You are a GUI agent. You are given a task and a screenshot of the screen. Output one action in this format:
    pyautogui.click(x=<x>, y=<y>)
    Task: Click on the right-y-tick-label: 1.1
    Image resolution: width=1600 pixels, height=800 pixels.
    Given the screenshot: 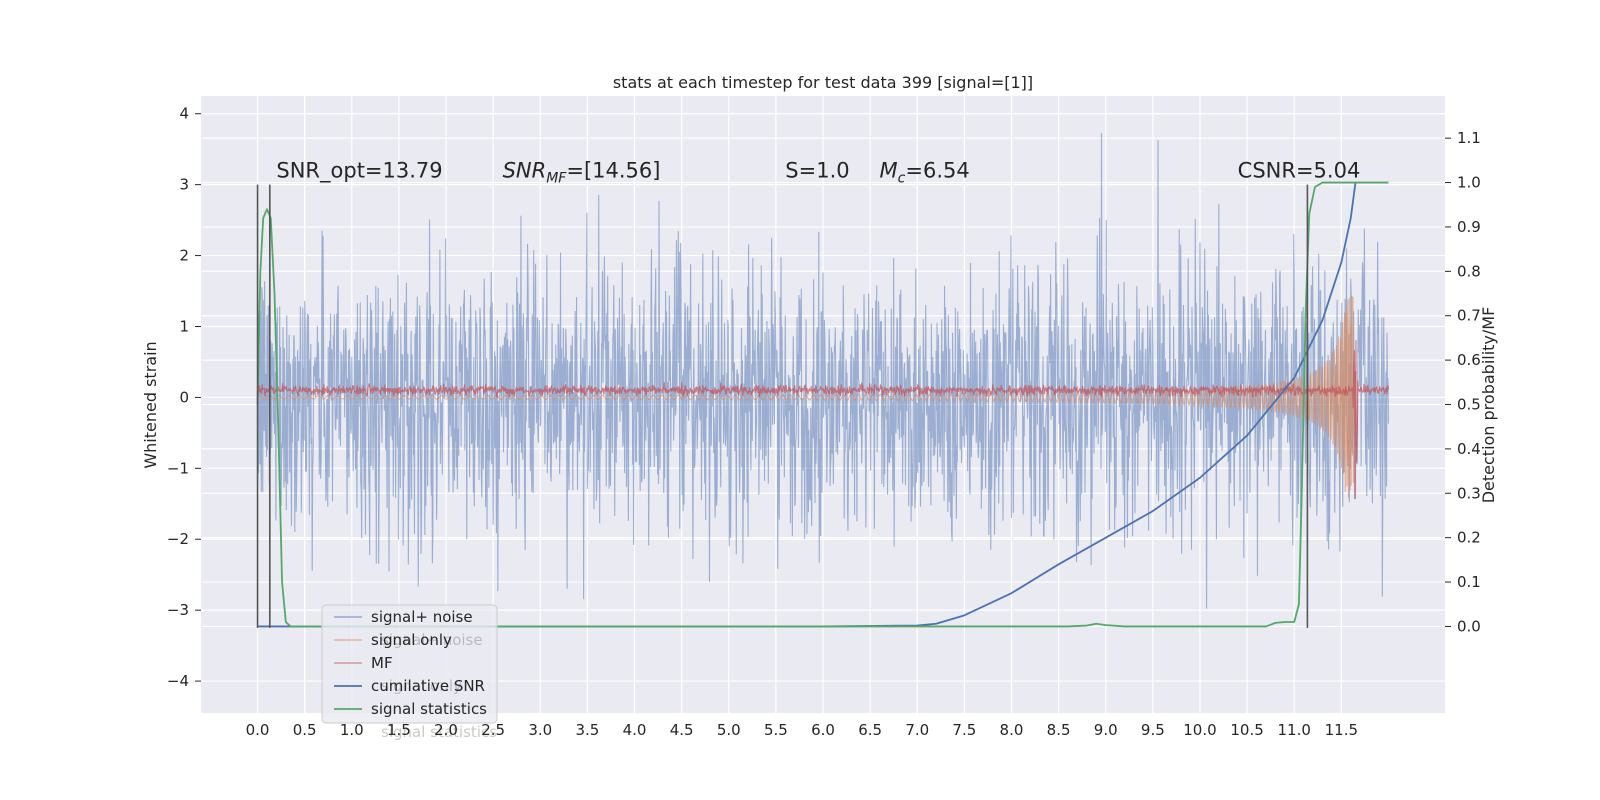 What is the action you would take?
    pyautogui.click(x=1469, y=138)
    